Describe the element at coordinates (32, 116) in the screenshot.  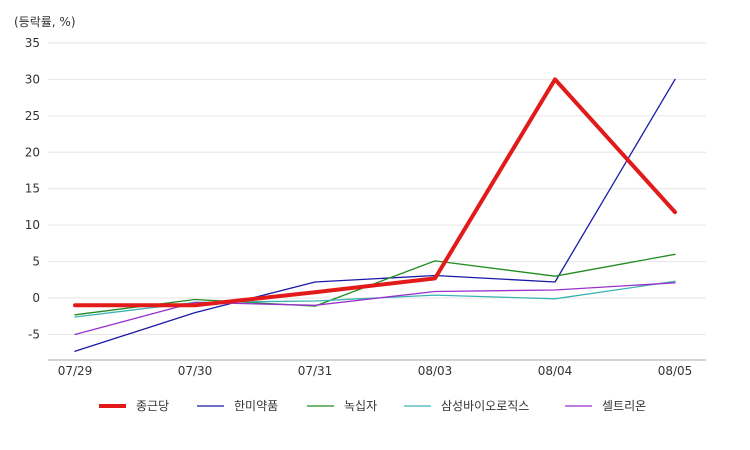
I see `y-tick-label: 25` at that location.